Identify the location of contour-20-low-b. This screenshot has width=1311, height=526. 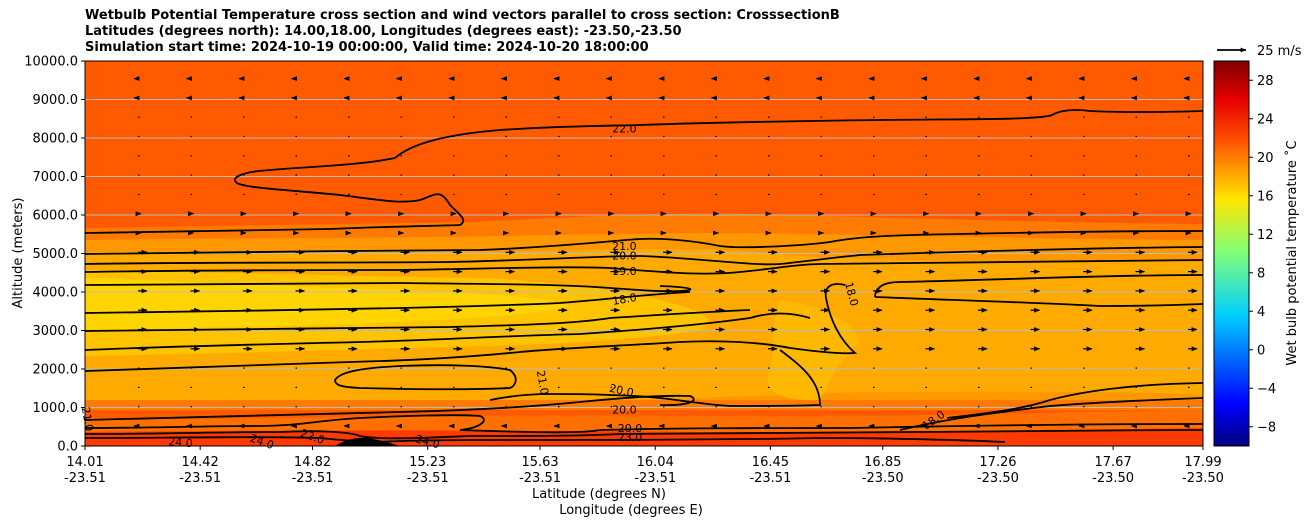
(1051, 414).